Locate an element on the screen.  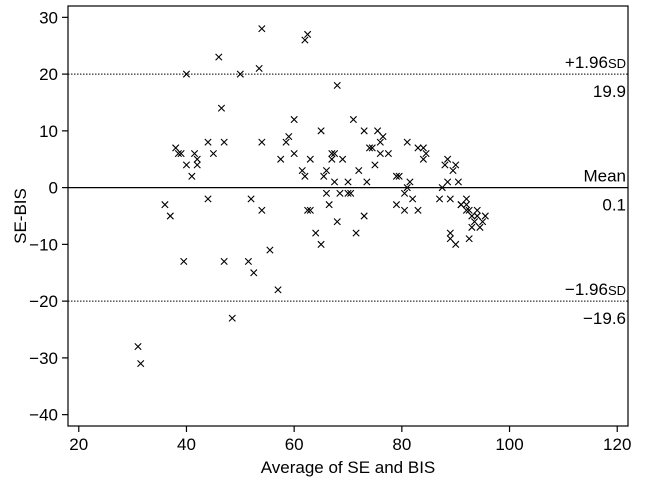
y-tick-label: −30 is located at coordinates (43, 358).